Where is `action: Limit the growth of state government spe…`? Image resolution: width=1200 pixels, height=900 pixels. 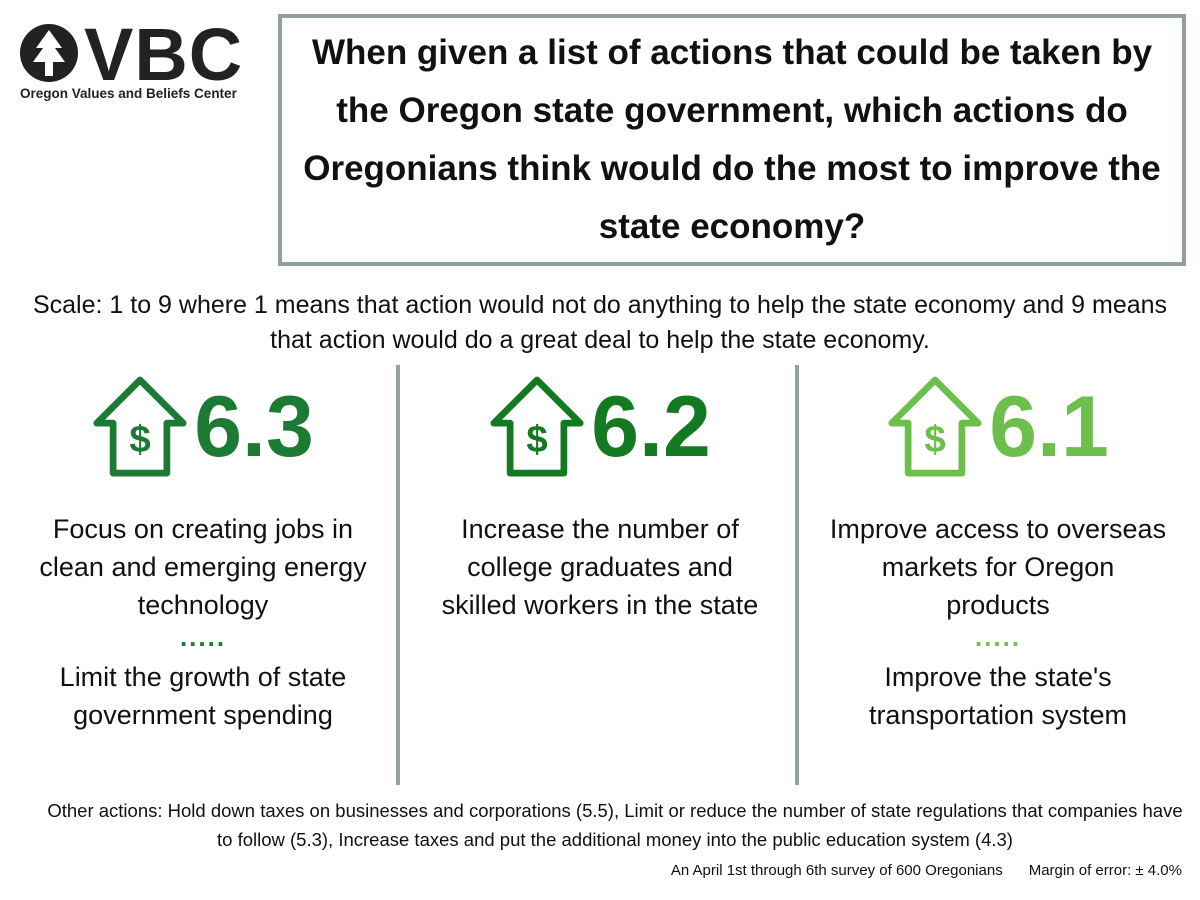 action: Limit the growth of state government spe… is located at coordinates (203, 696).